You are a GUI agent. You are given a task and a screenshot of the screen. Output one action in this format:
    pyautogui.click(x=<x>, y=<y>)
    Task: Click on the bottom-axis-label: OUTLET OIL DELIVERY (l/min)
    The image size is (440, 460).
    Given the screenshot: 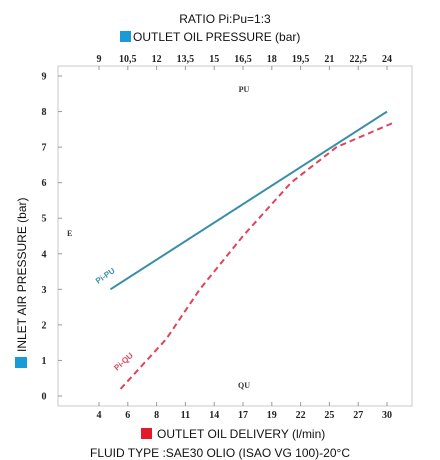 What is the action you would take?
    pyautogui.click(x=241, y=434)
    